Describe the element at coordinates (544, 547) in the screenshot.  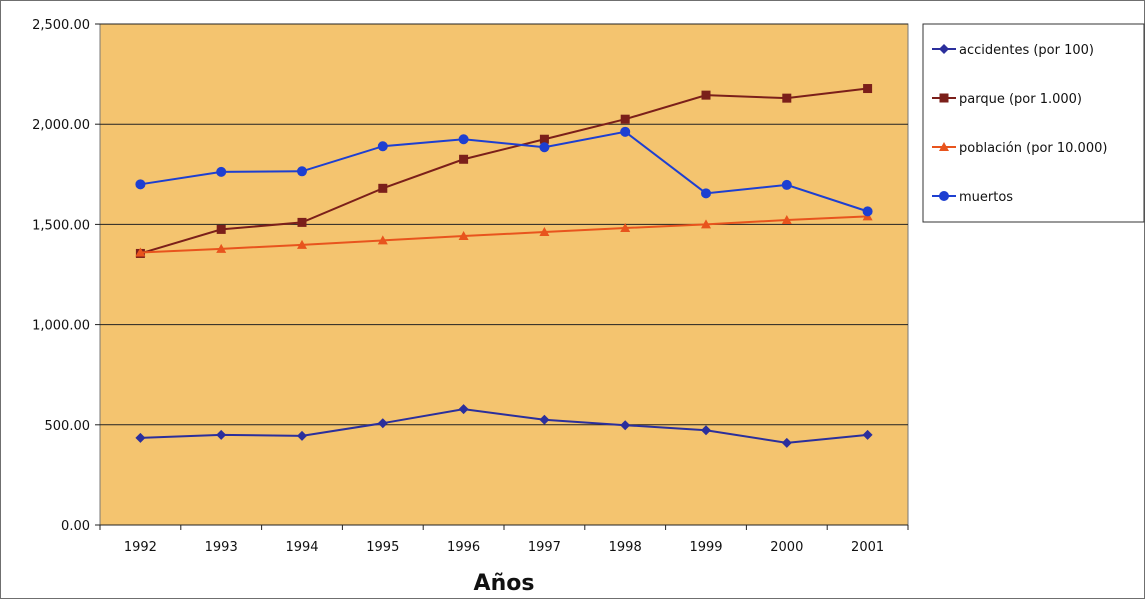
I see `x-tick-label: 1997` at that location.